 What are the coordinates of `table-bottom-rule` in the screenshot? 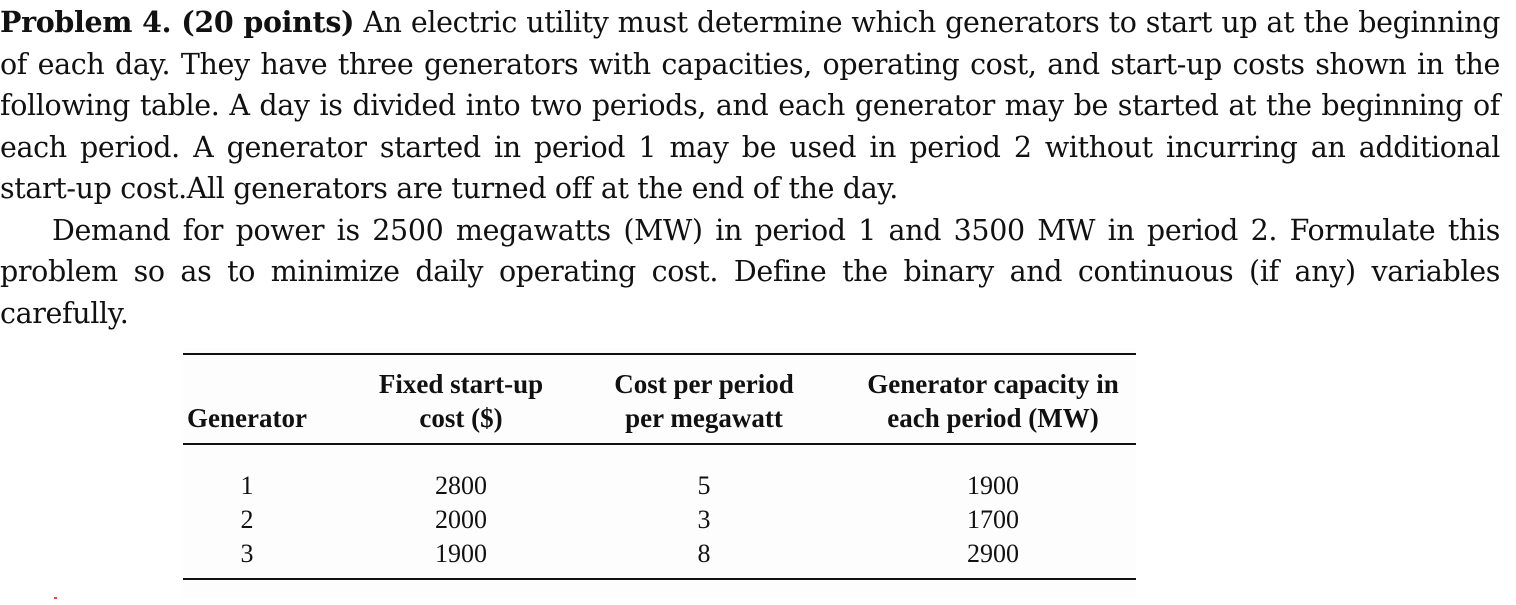 It's located at (659, 579).